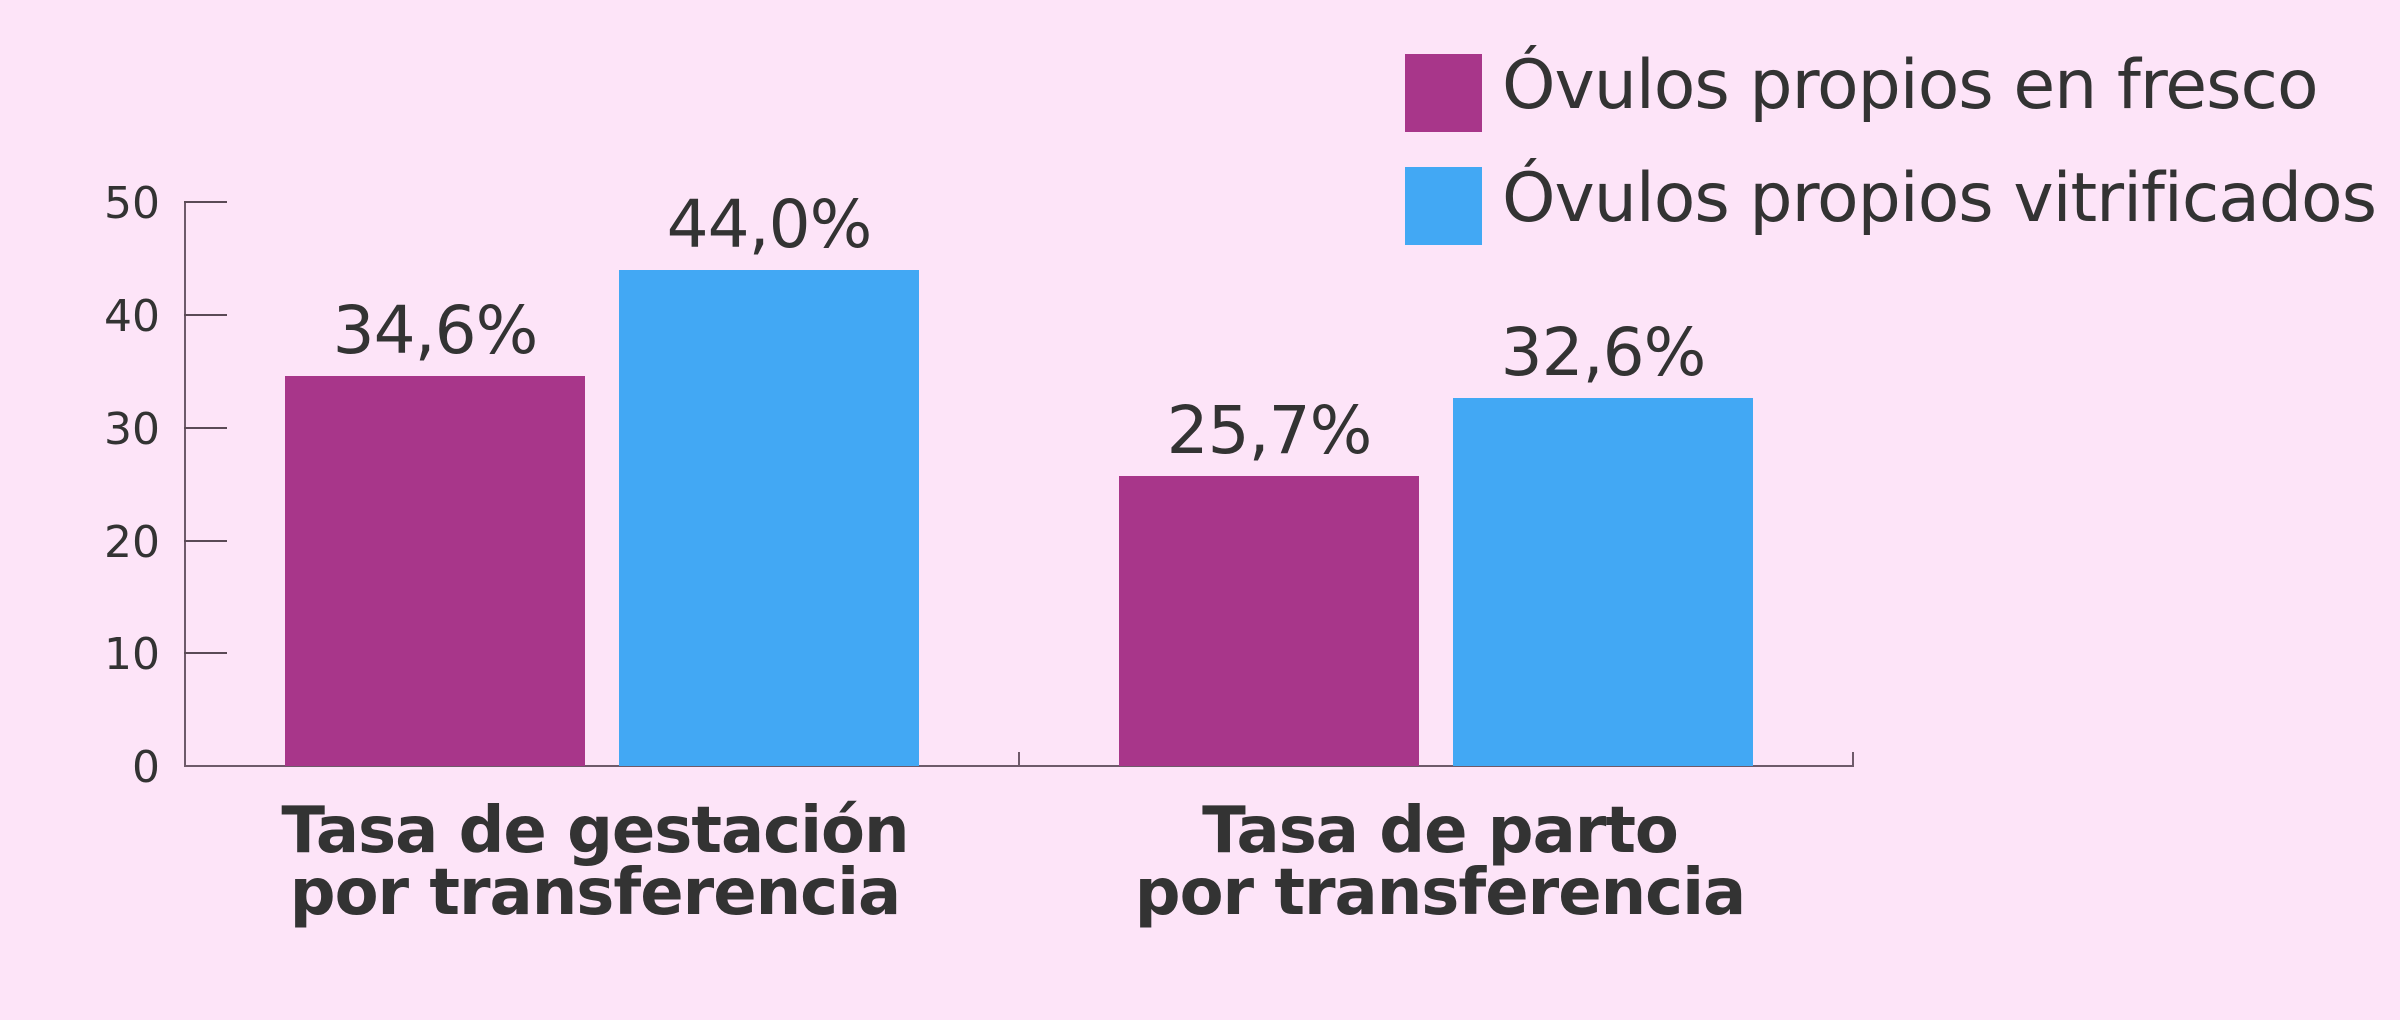 Image resolution: width=2400 pixels, height=1020 pixels. What do you see at coordinates (1853, 759) in the screenshot?
I see `x-tick-end` at bounding box center [1853, 759].